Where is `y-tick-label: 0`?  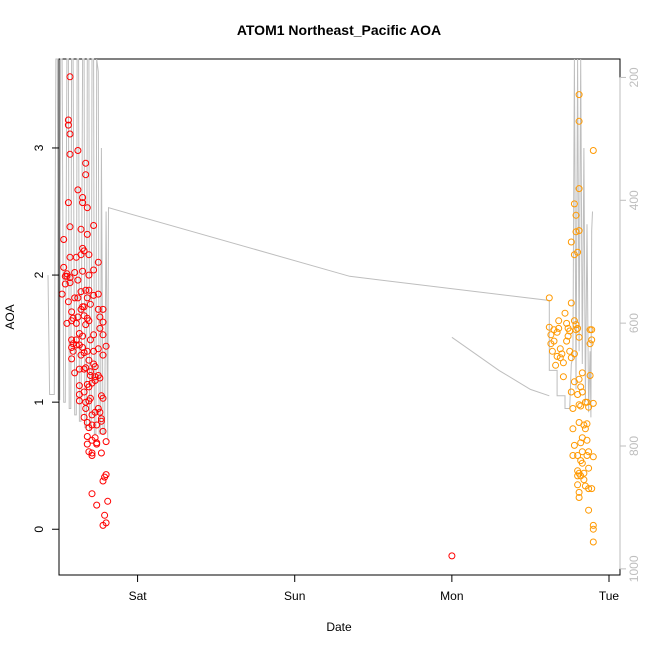 y-tick-label: 0 is located at coordinates (39, 529).